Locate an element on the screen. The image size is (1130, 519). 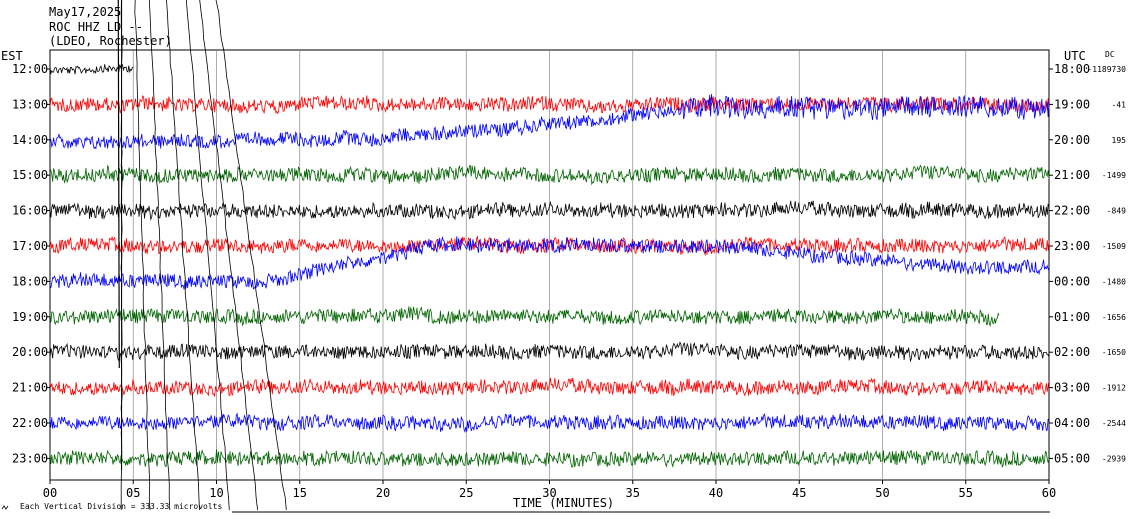
x-tick-labels: 00 05 10 15 20 25 30 35 40 45 50 55 60 is located at coordinates (549, 490).